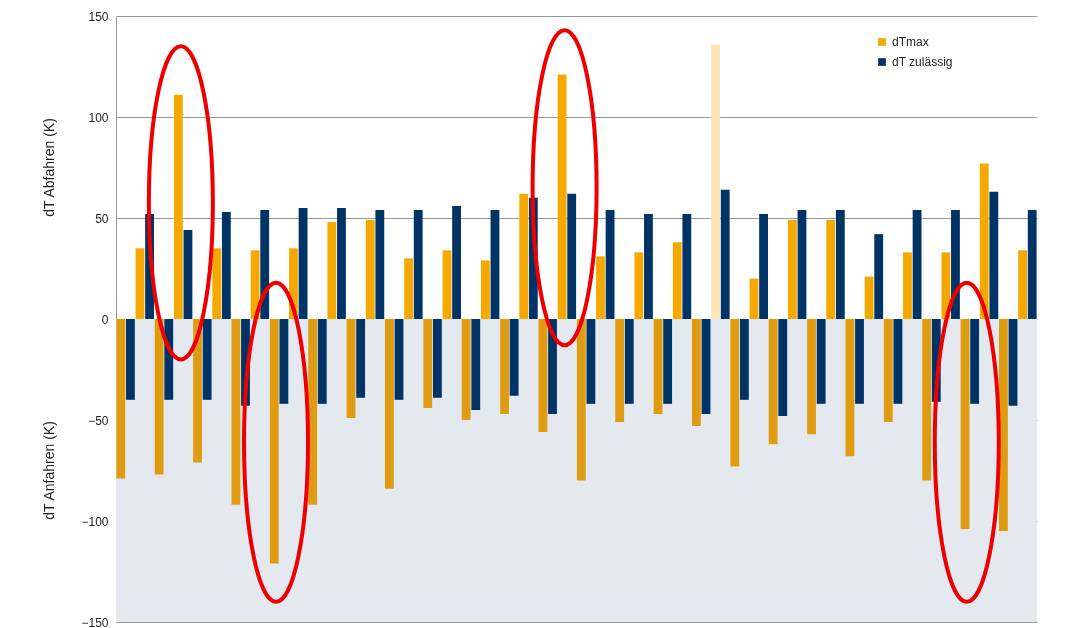  I want to click on y-tick-label: 100, so click(98, 117).